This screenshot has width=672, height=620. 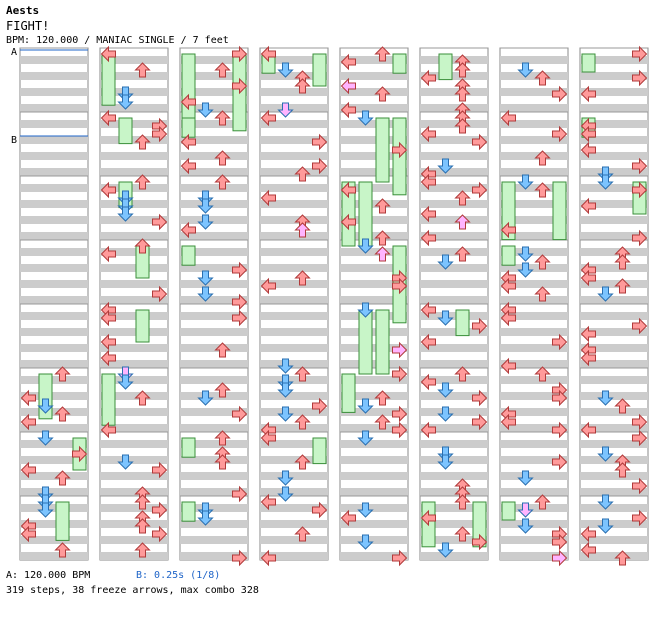 What do you see at coordinates (14, 52) in the screenshot?
I see `marker-a-label: A` at bounding box center [14, 52].